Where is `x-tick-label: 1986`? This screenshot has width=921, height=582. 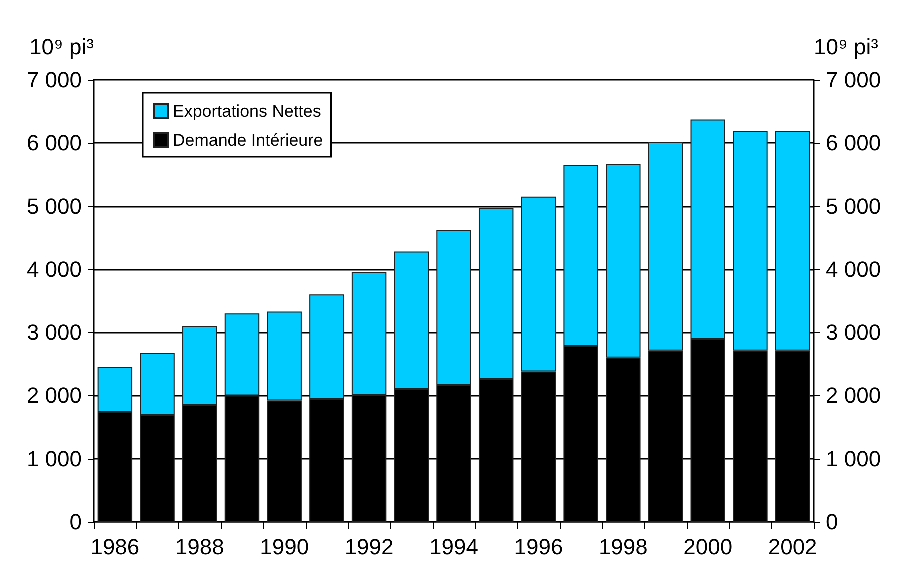
x-tick-label: 1986 is located at coordinates (115, 547).